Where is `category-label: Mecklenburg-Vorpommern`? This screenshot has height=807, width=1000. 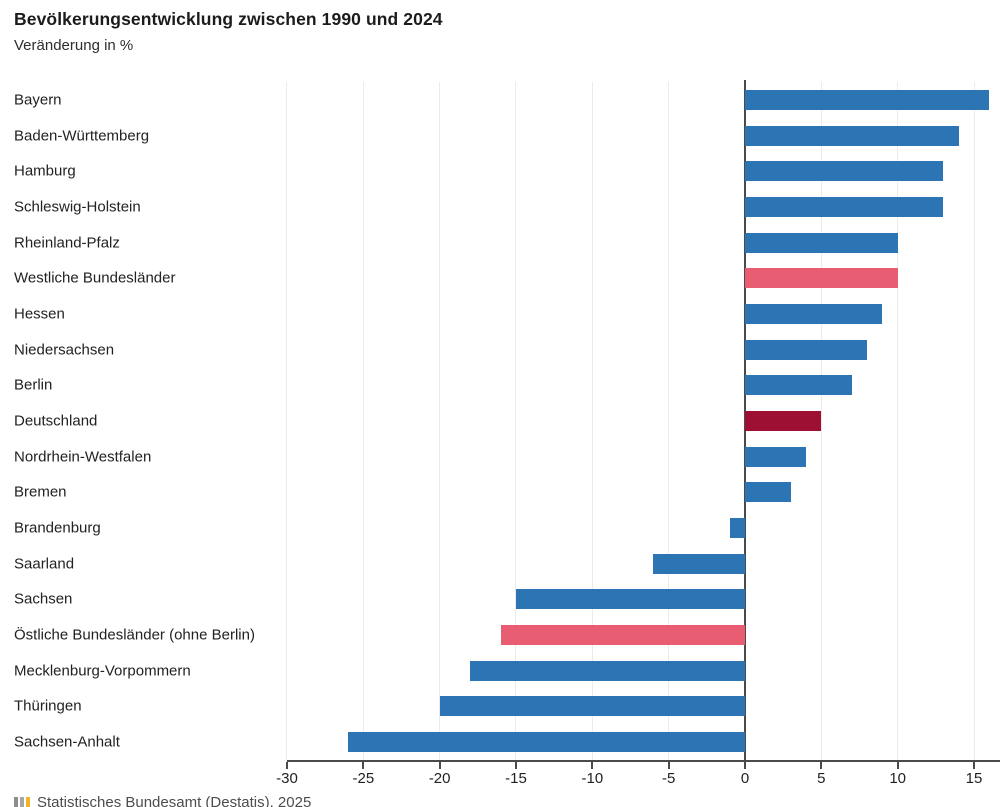
category-label: Mecklenburg-Vorpommern is located at coordinates (102, 671).